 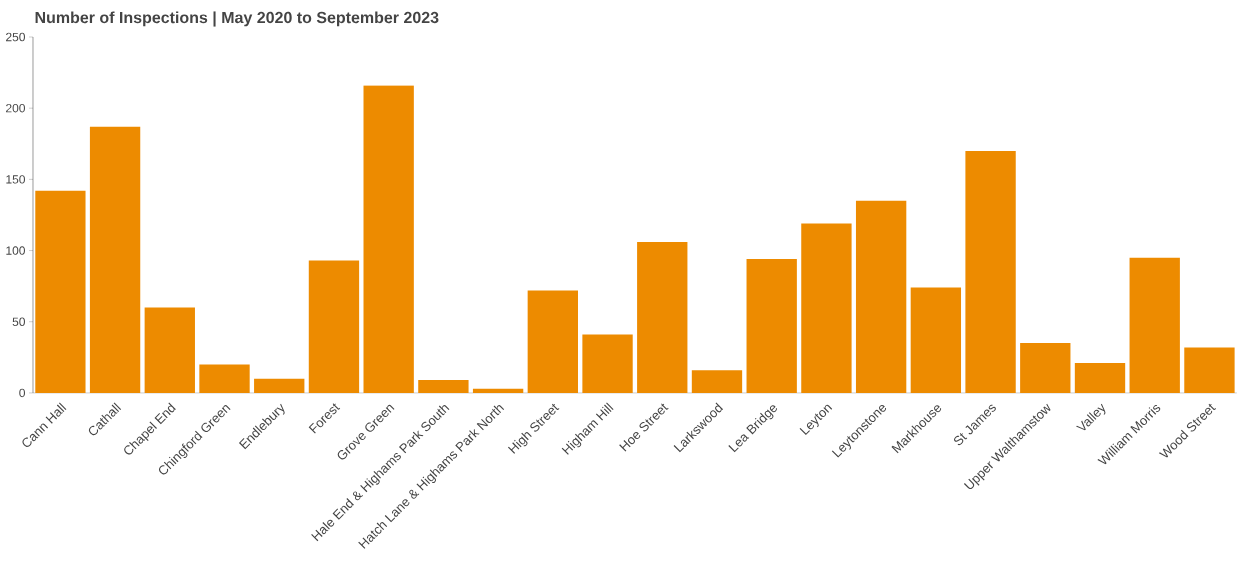 I want to click on y-tick-label: 150, so click(x=15, y=179).